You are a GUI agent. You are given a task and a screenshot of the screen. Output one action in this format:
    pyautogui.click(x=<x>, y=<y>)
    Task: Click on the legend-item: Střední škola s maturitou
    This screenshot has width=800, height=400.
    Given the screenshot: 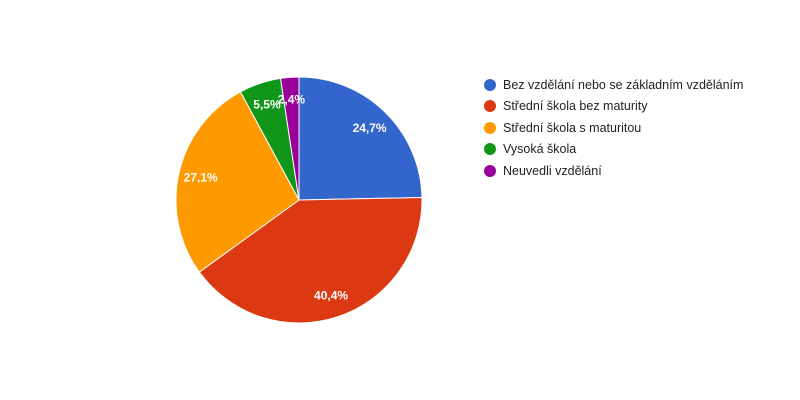 What is the action you would take?
    pyautogui.click(x=613, y=128)
    